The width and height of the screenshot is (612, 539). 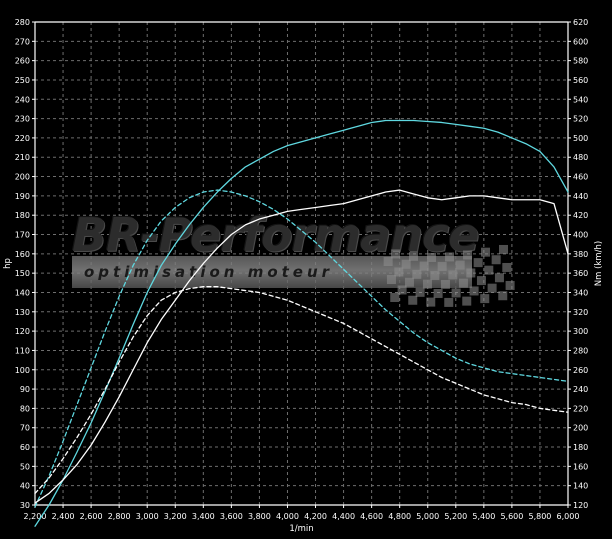 I want to click on svg-text: 4,200, so click(x=315, y=516).